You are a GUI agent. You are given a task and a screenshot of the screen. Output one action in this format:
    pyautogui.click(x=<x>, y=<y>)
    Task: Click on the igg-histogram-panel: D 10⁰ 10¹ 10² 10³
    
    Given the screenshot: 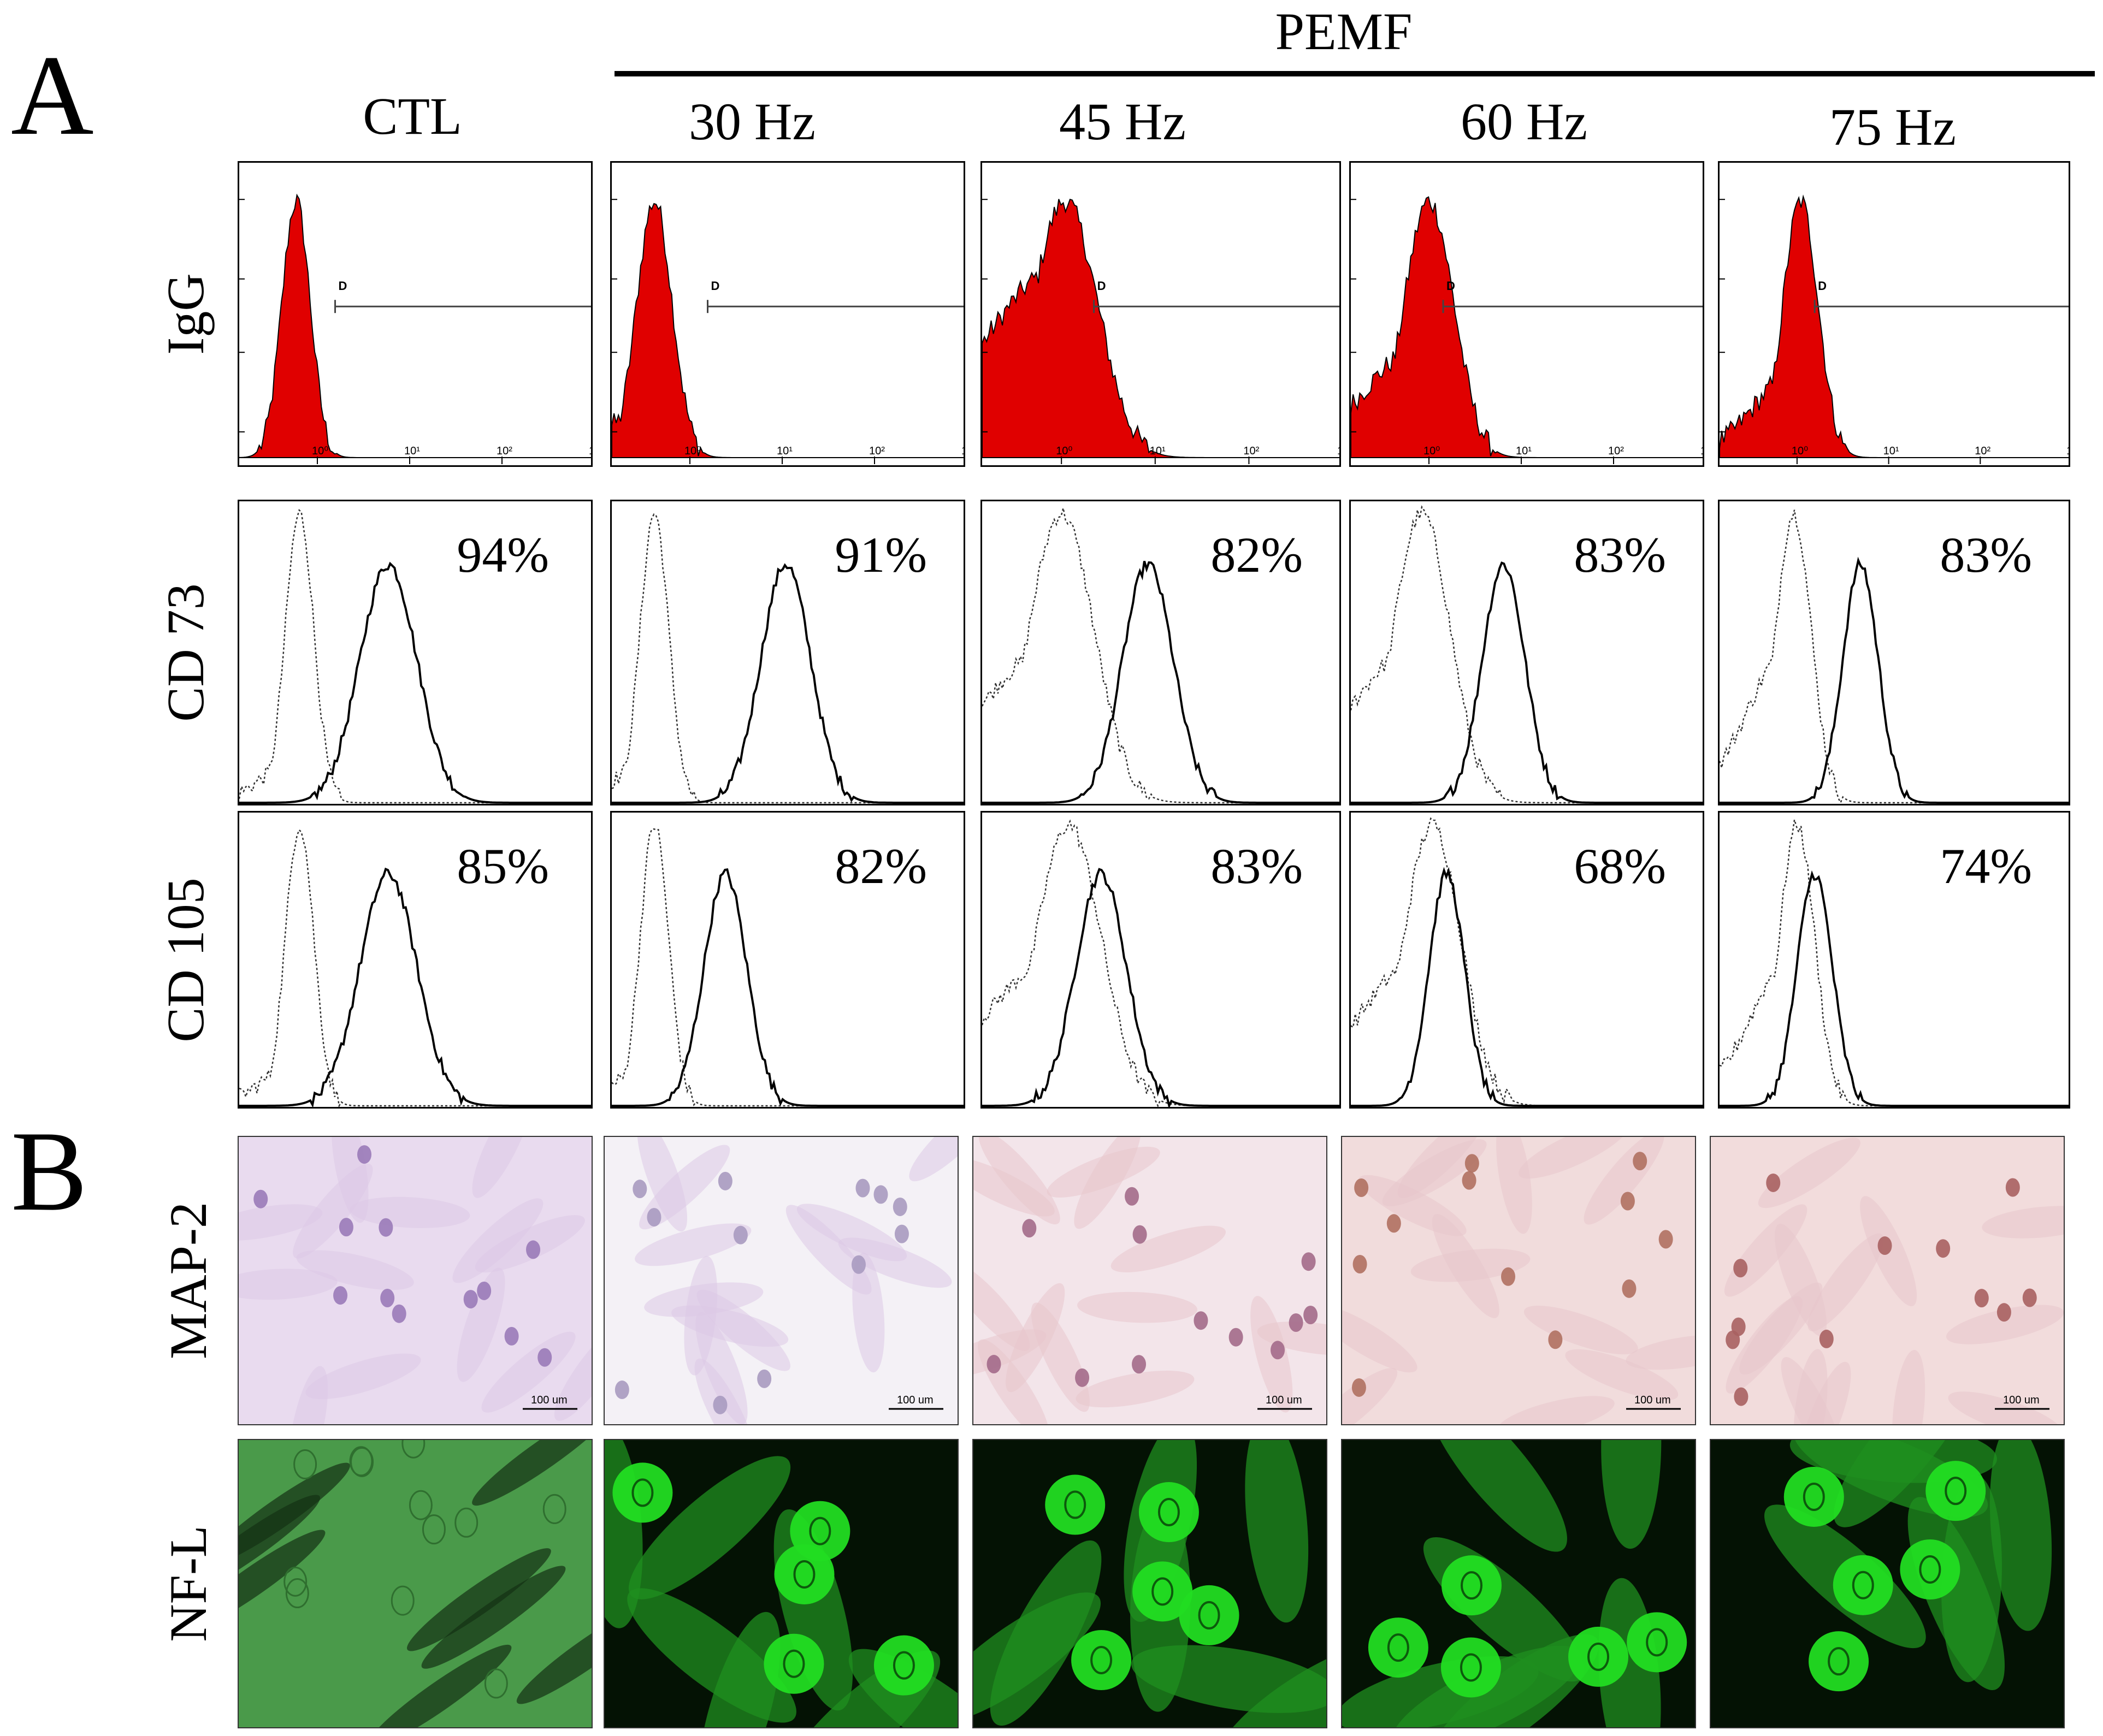 What is the action you would take?
    pyautogui.click(x=415, y=314)
    